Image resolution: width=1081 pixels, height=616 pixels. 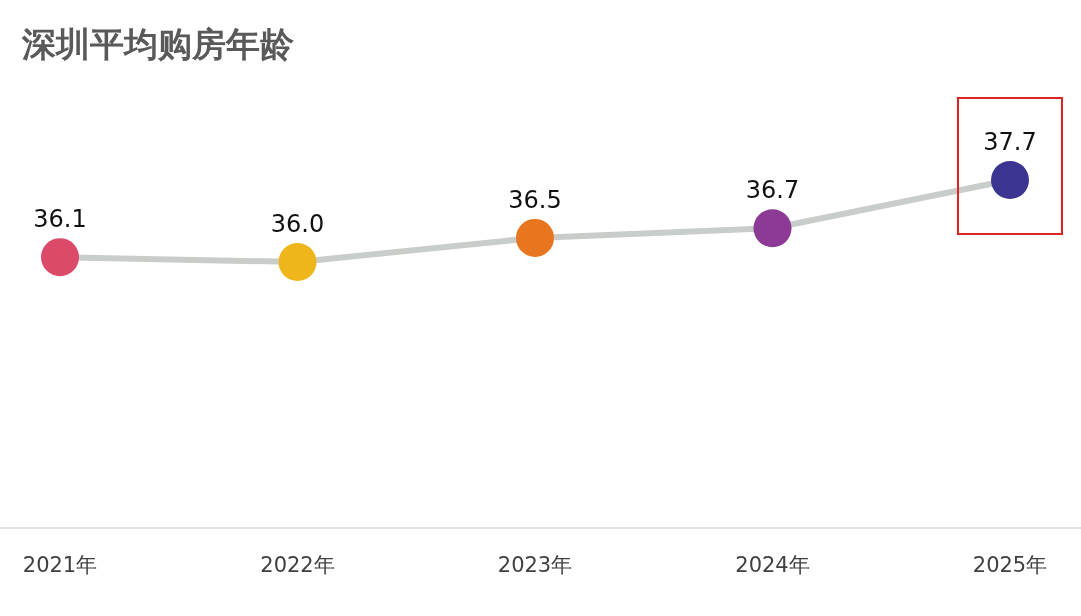 What do you see at coordinates (297, 224) in the screenshot?
I see `data-label: 36.0` at bounding box center [297, 224].